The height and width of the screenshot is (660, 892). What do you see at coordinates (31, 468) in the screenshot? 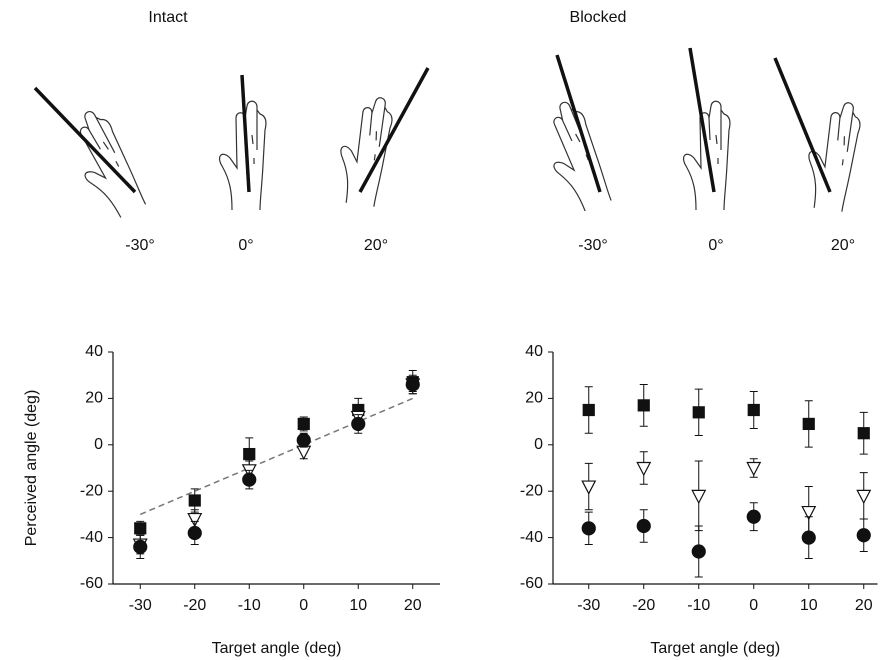
I see `y-axis-label: Perceived angle (deg)` at bounding box center [31, 468].